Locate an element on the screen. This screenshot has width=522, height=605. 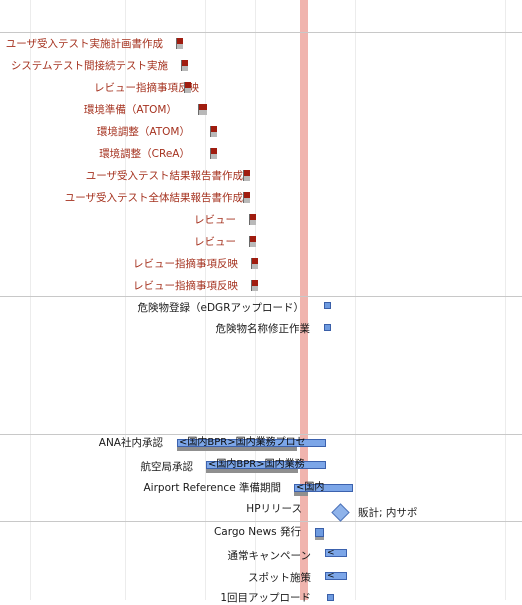
task-label: 航空局承認 is located at coordinates (167, 467).